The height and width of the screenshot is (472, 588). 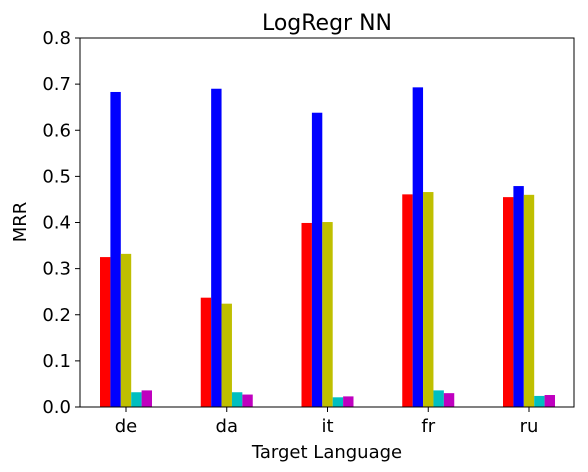 I want to click on y-tick-label: 0.2, so click(x=56, y=315).